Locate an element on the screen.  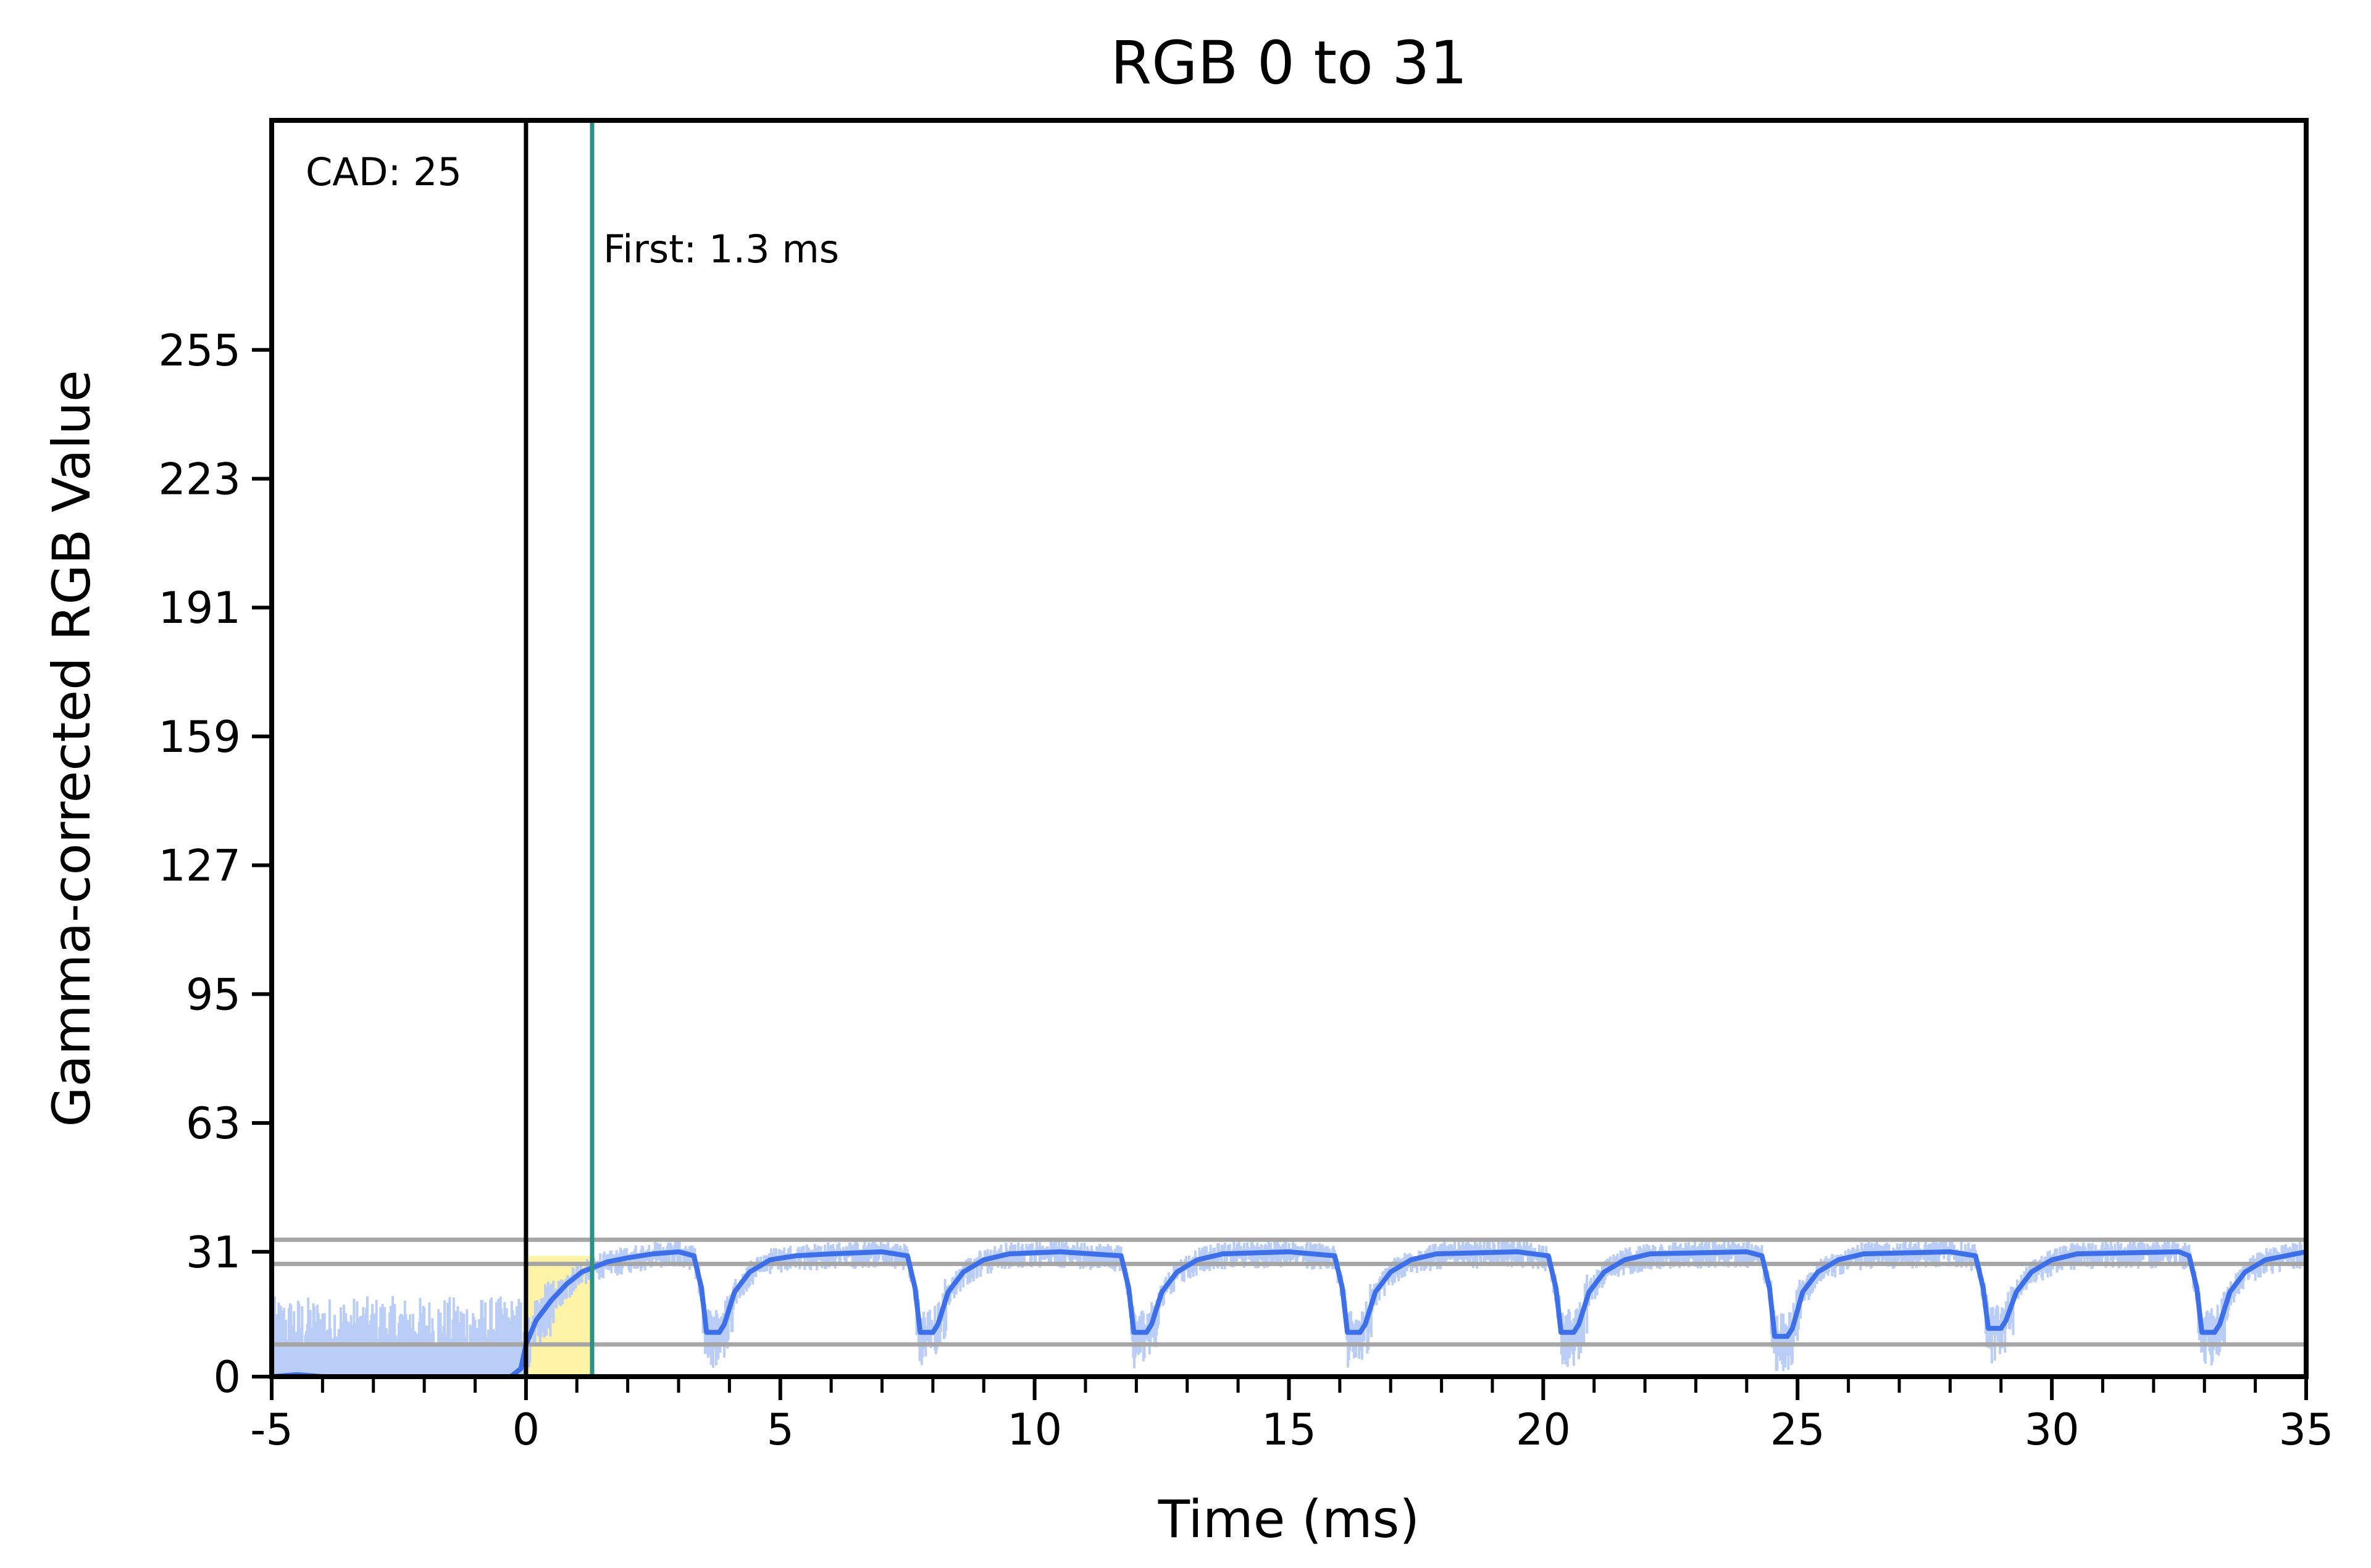
first-response-annotation: First: 1.3 ms is located at coordinates (721, 250).